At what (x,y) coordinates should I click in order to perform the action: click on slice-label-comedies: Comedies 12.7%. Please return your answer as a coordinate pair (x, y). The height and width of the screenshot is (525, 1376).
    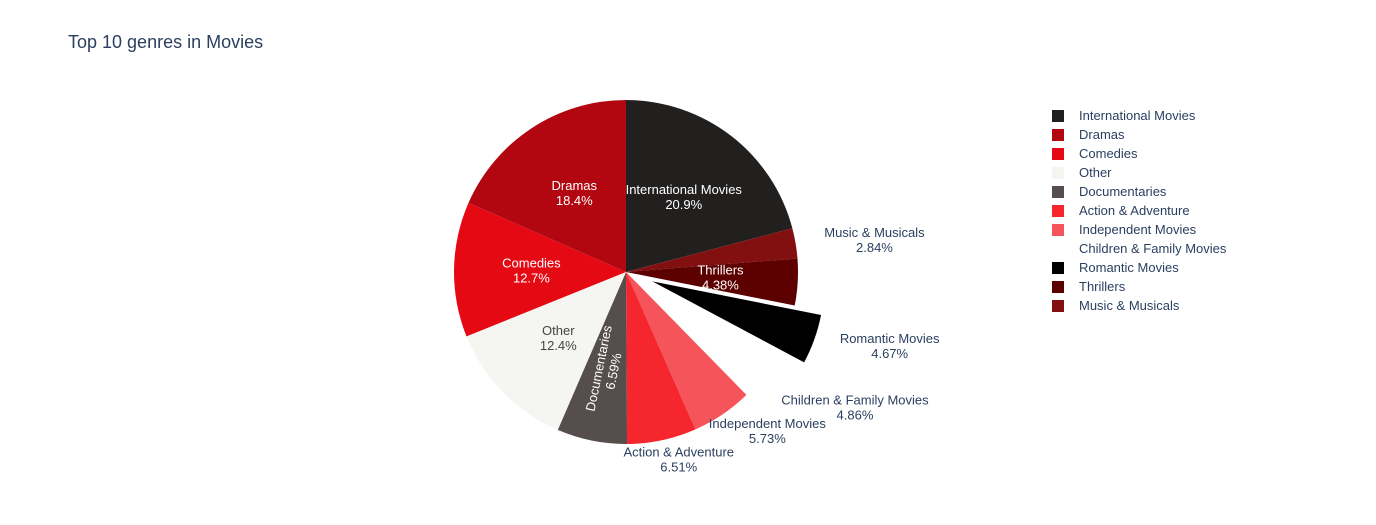
    Looking at the image, I should click on (531, 271).